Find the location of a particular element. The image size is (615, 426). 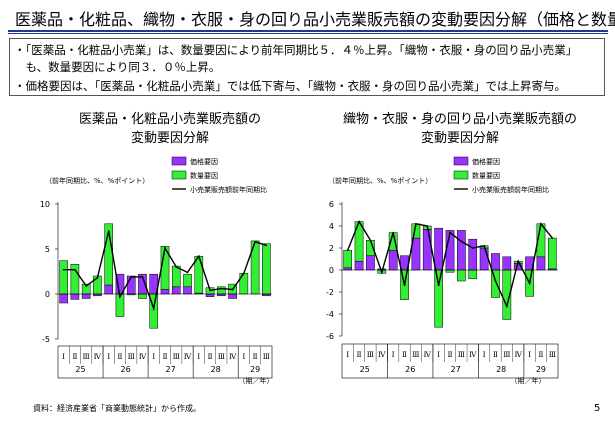

chart-1-year-label: 26 is located at coordinates (125, 369).